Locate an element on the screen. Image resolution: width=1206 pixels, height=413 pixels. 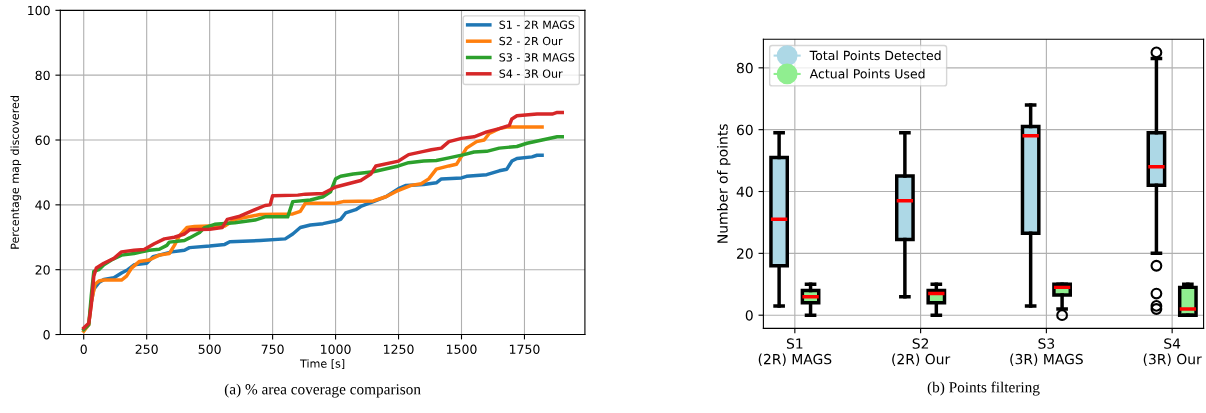
x-tick-label: 500 is located at coordinates (209, 349).